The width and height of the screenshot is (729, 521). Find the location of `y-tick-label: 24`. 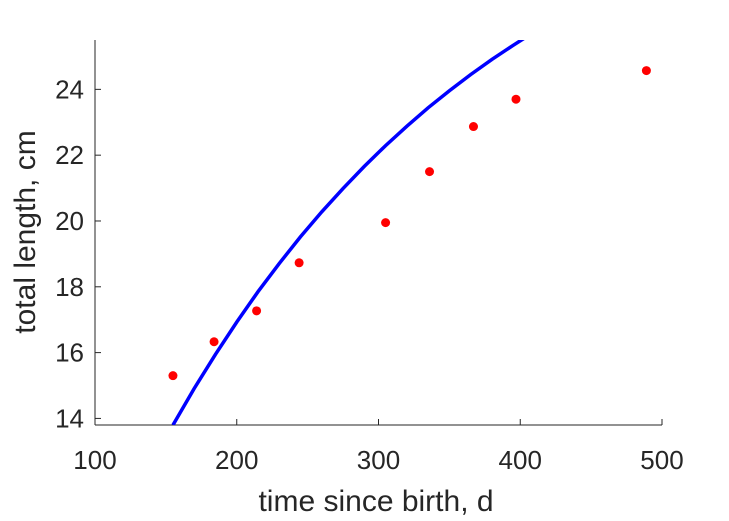

y-tick-label: 24 is located at coordinates (69, 89).